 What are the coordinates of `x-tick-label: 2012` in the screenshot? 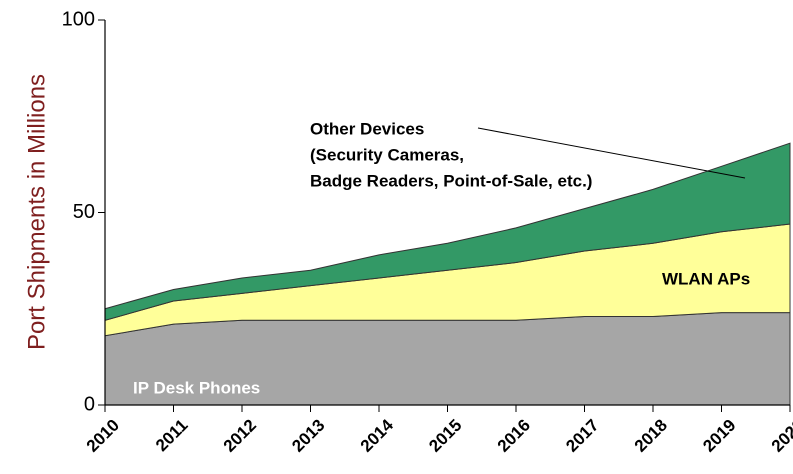 It's located at (240, 436).